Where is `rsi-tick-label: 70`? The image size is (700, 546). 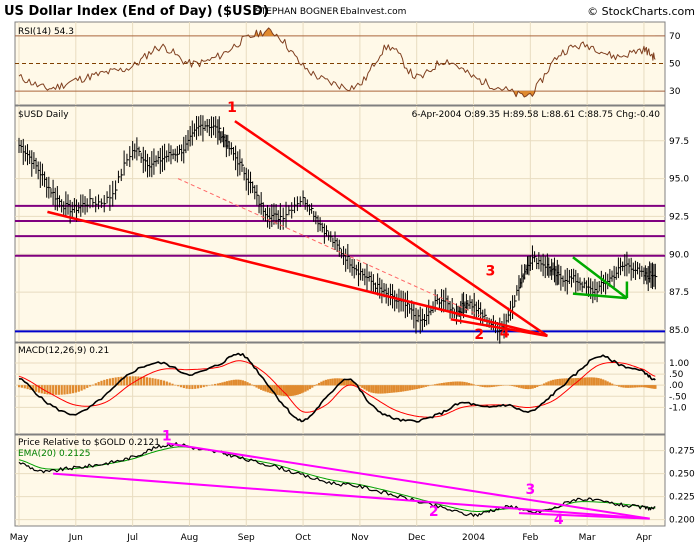
rsi-tick-label: 70 is located at coordinates (675, 37).